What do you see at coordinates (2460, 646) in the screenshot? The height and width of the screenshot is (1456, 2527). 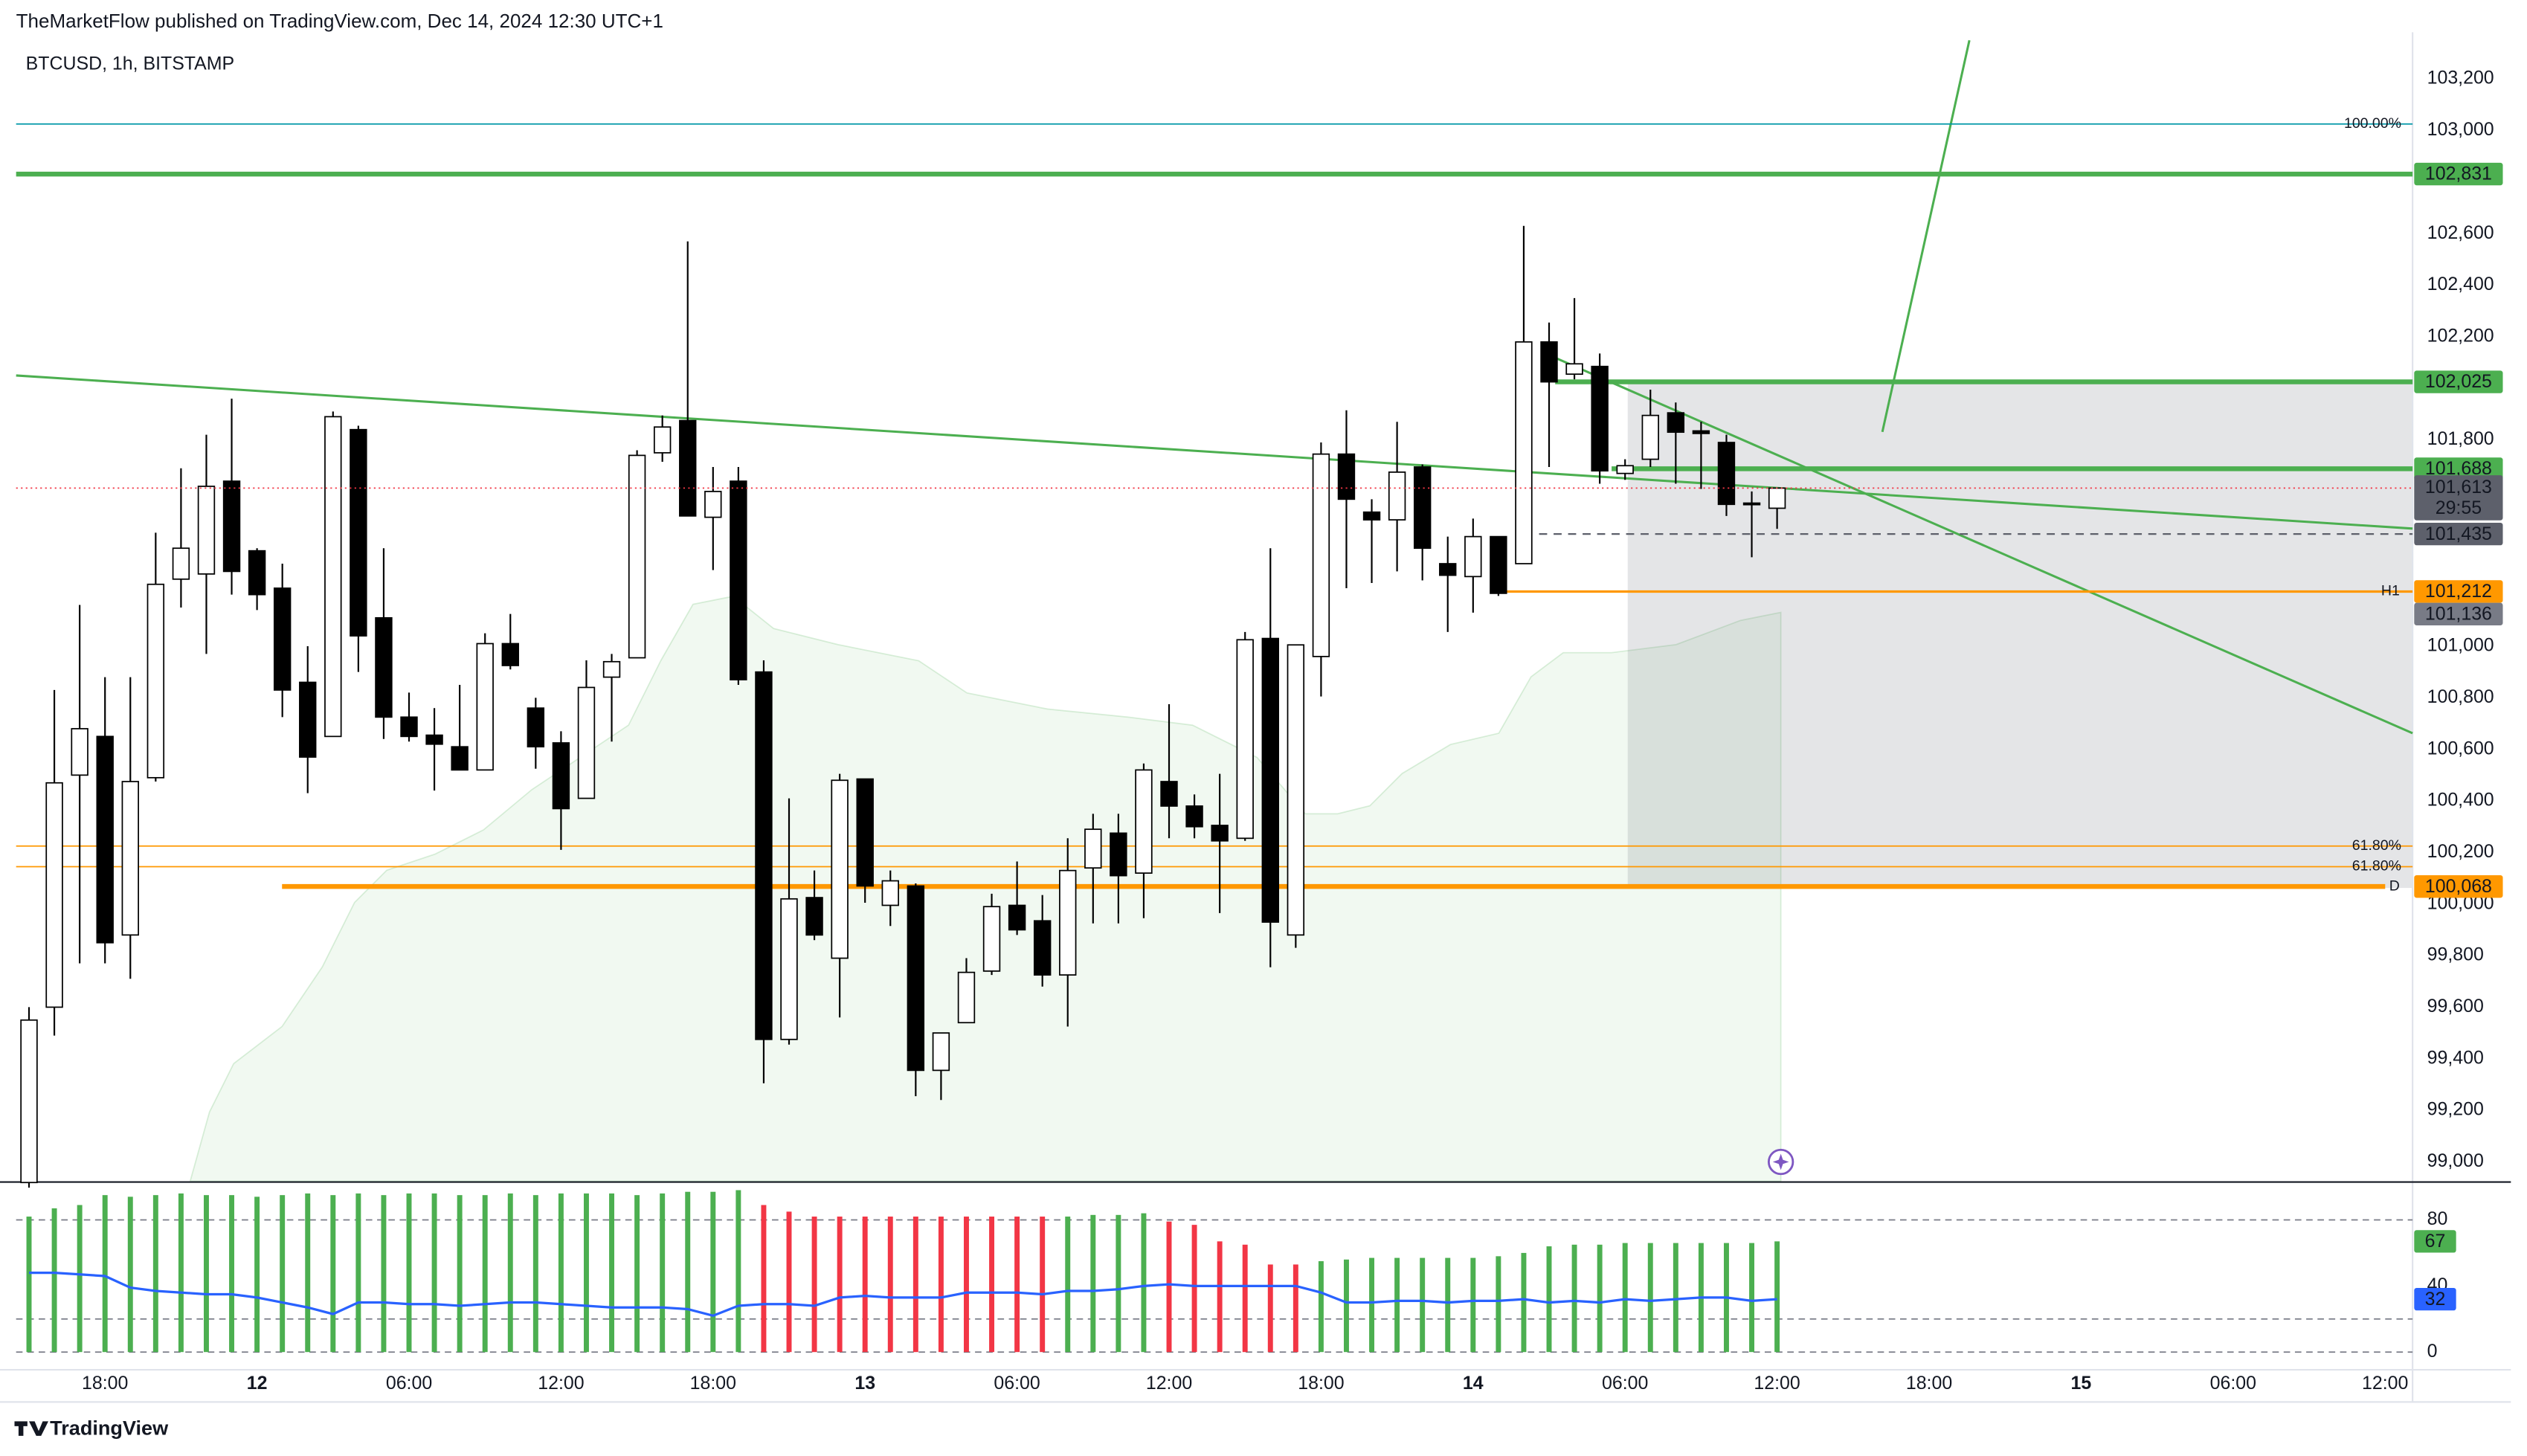 I see `y-tick-label: 101,000` at bounding box center [2460, 646].